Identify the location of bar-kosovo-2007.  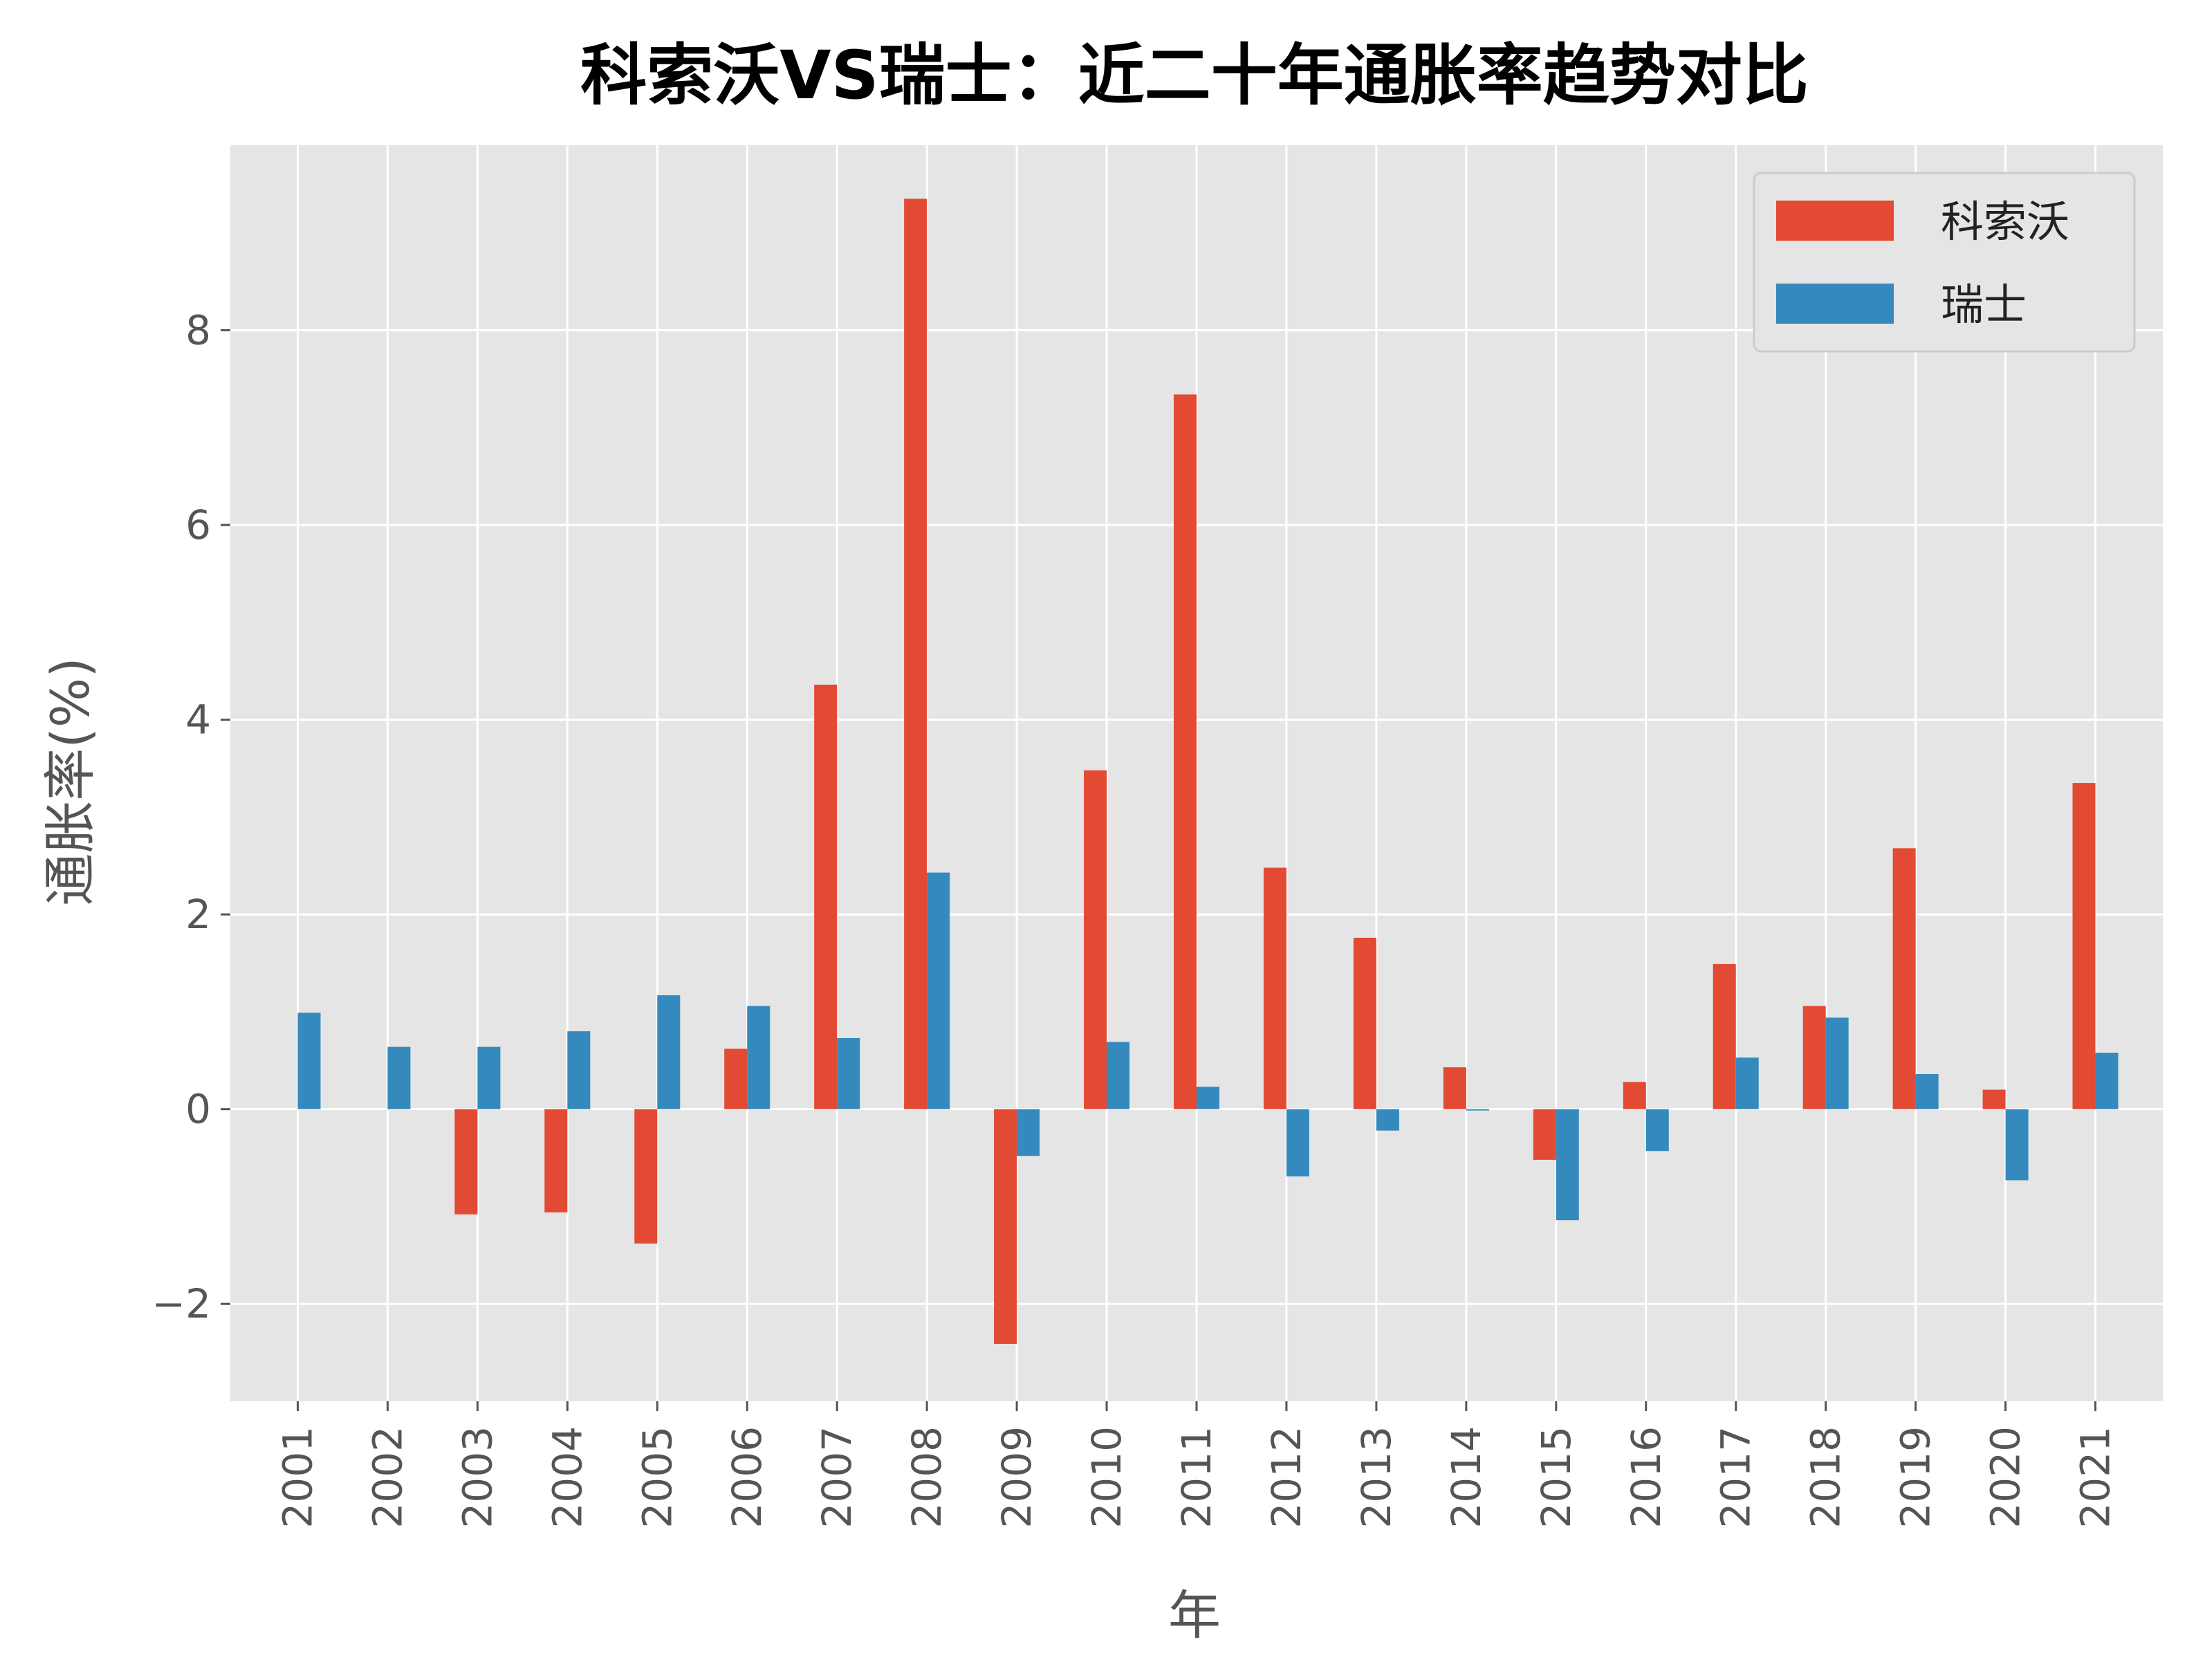
(826, 896).